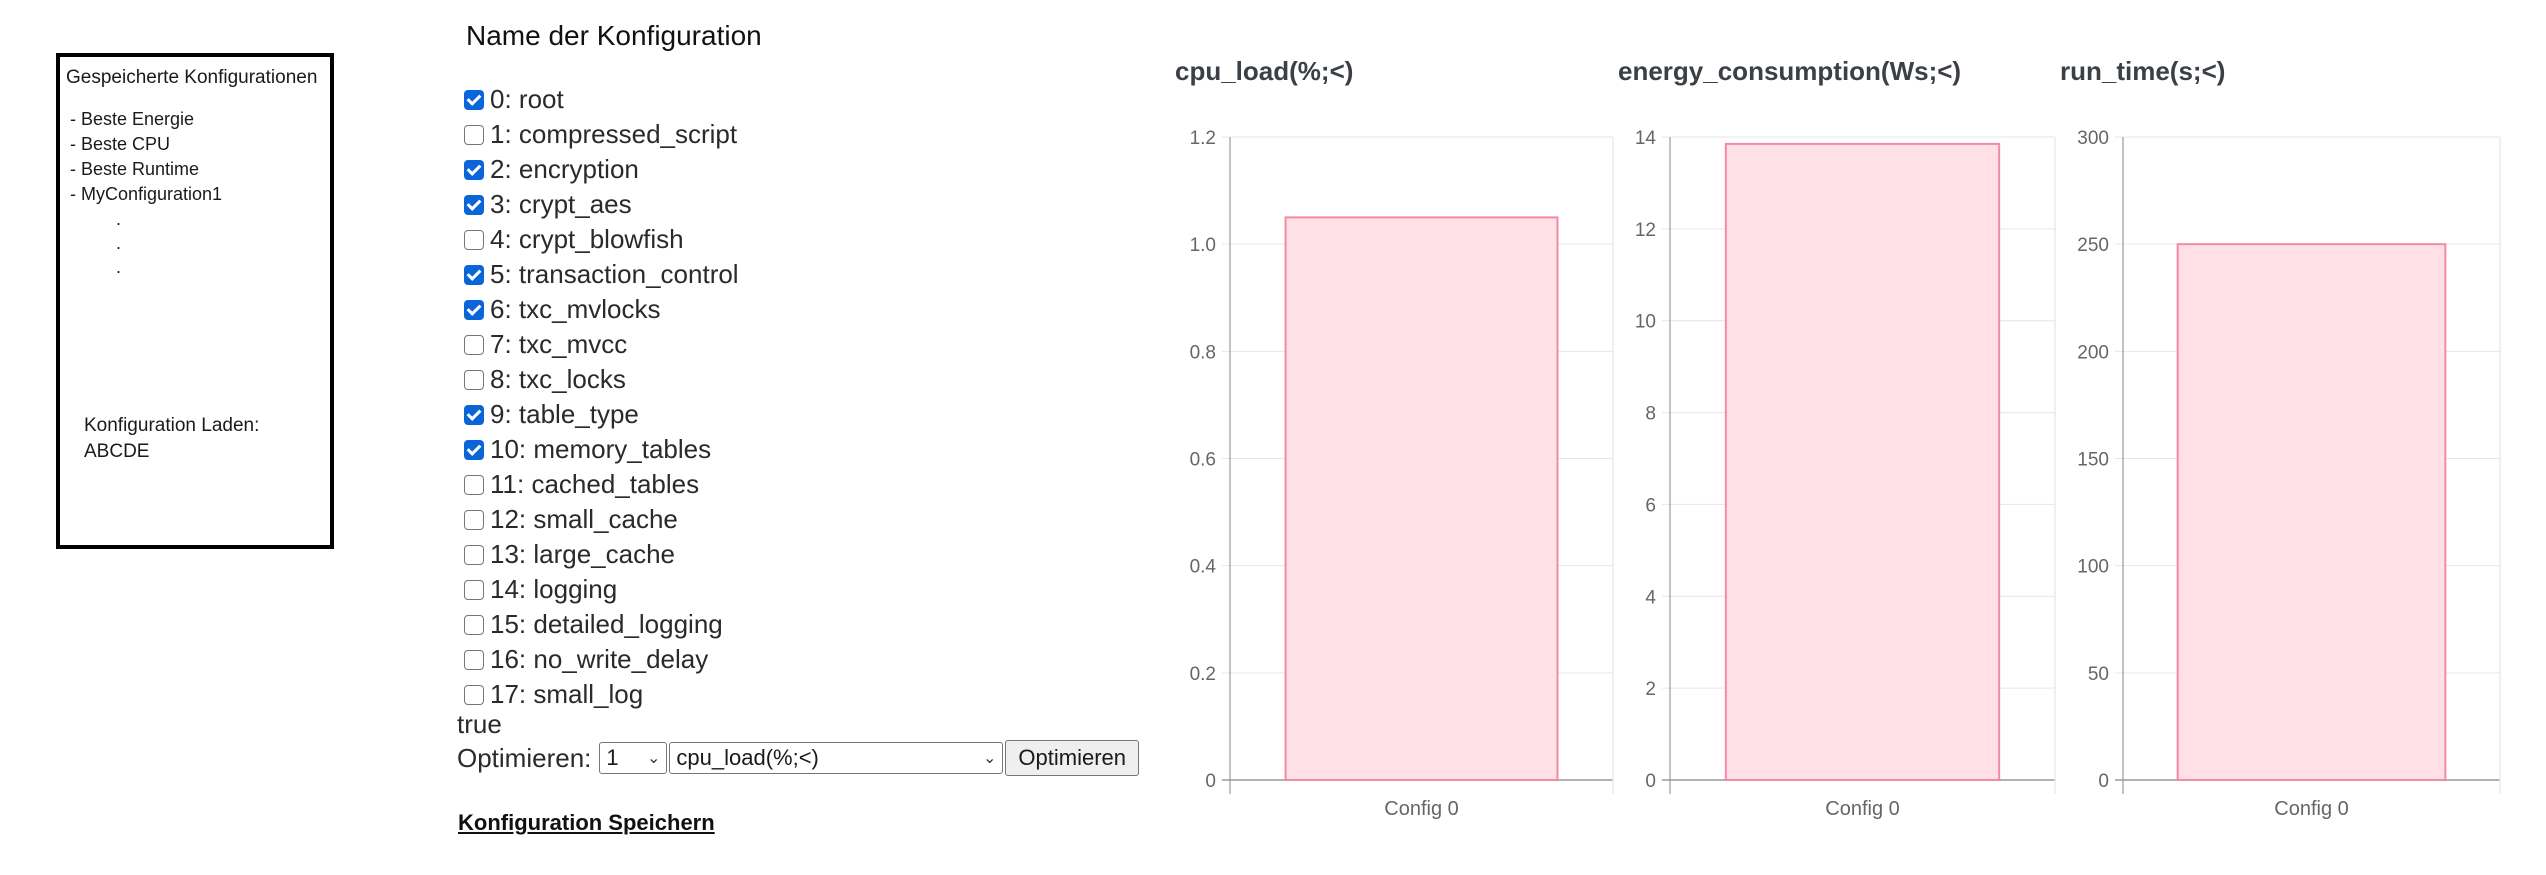 This screenshot has width=2546, height=875. What do you see at coordinates (1203, 567) in the screenshot?
I see `y-tick-label: 0.4` at bounding box center [1203, 567].